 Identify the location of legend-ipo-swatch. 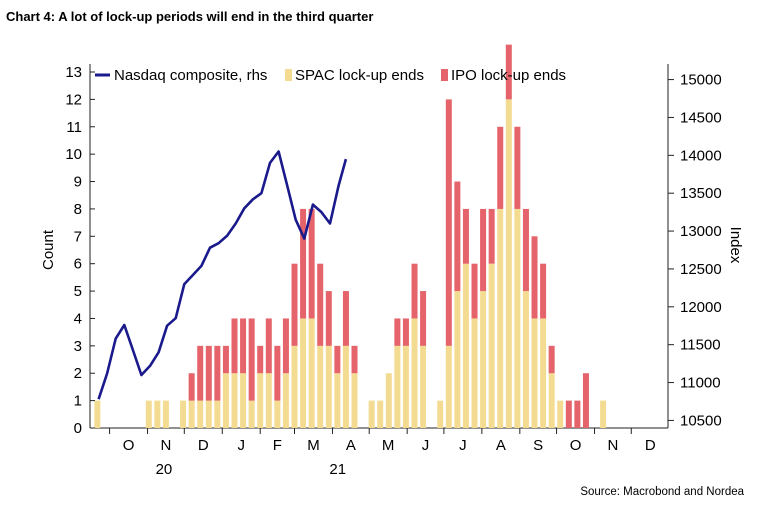
(444, 75).